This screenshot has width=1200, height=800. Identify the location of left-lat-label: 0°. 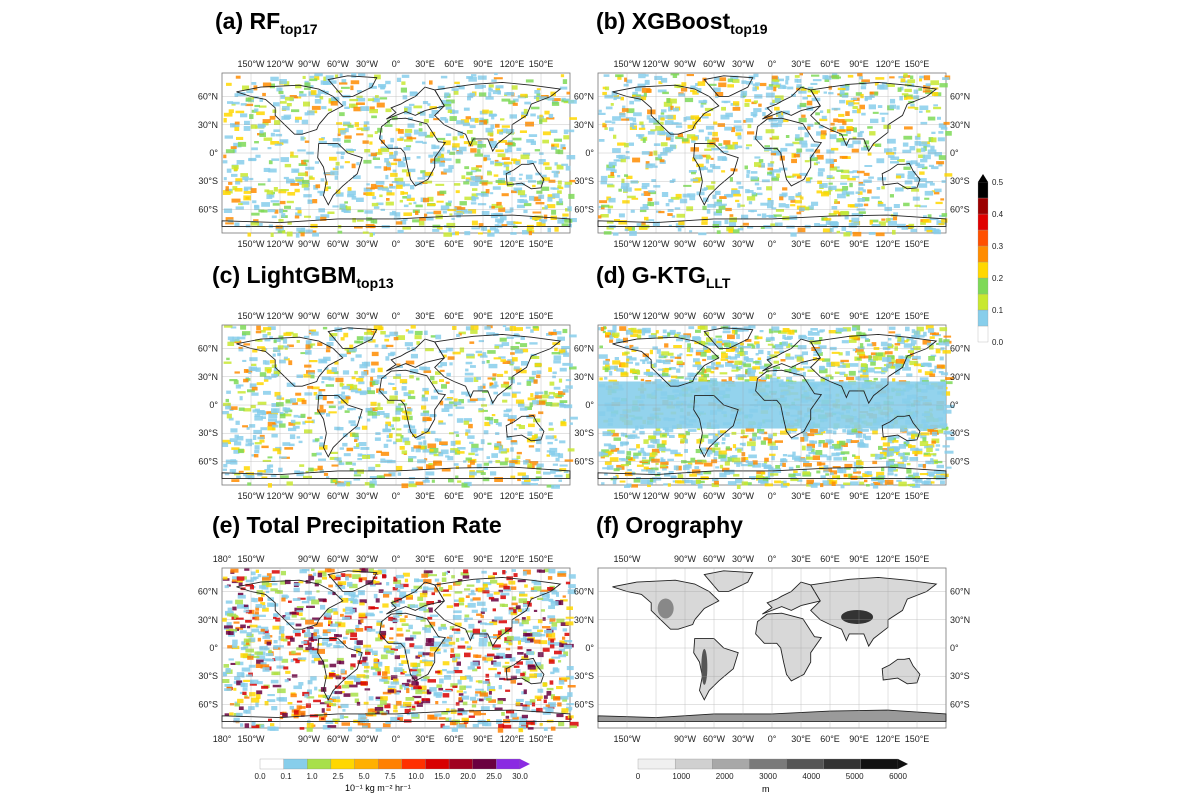
(213, 405).